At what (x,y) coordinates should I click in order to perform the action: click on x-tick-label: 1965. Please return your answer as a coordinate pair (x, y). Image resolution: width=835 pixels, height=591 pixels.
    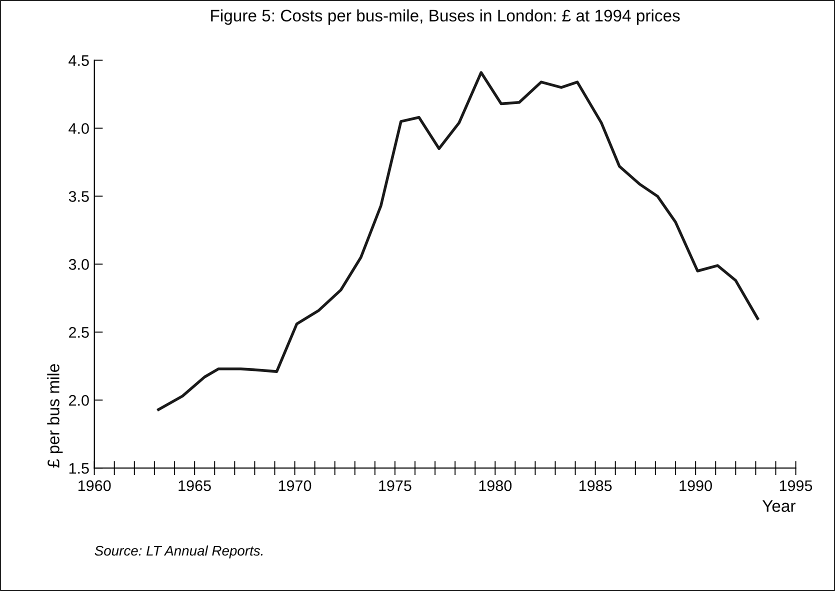
    Looking at the image, I should click on (194, 486).